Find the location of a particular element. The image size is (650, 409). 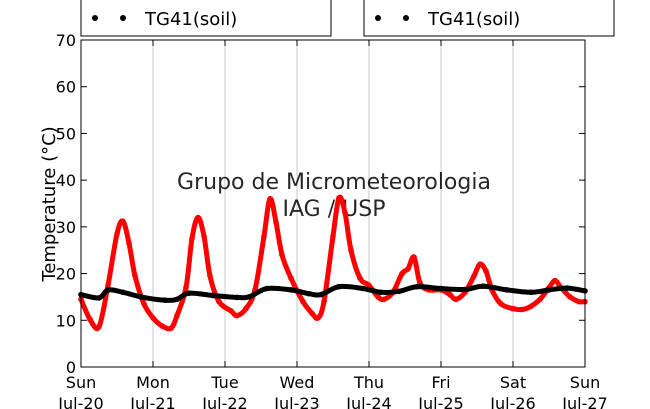

x-tick-label: Wed is located at coordinates (297, 382).